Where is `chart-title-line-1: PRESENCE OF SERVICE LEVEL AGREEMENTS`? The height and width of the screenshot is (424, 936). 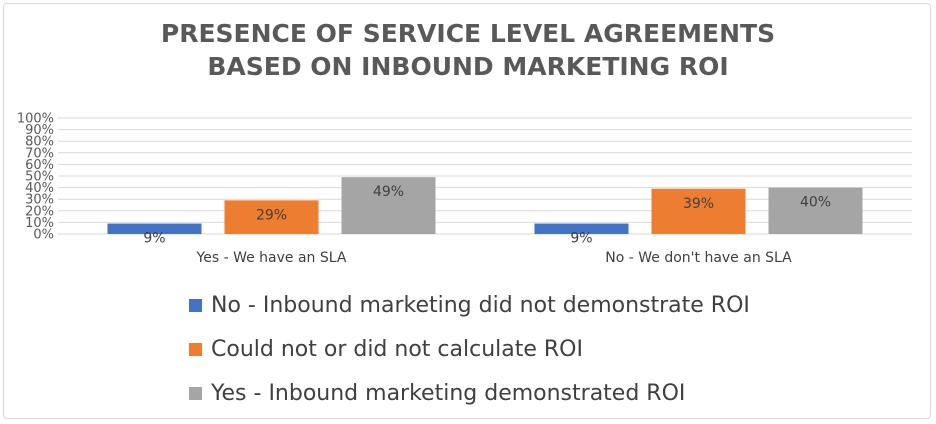 chart-title-line-1: PRESENCE OF SERVICE LEVEL AGREEMENTS is located at coordinates (468, 33).